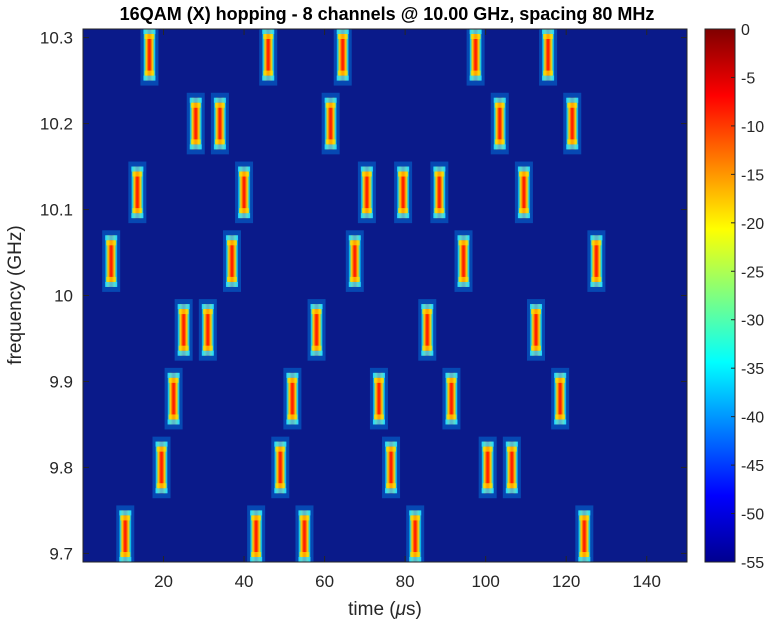 The width and height of the screenshot is (775, 630). What do you see at coordinates (745, 30) in the screenshot?
I see `colorbar-tick-label: 0` at bounding box center [745, 30].